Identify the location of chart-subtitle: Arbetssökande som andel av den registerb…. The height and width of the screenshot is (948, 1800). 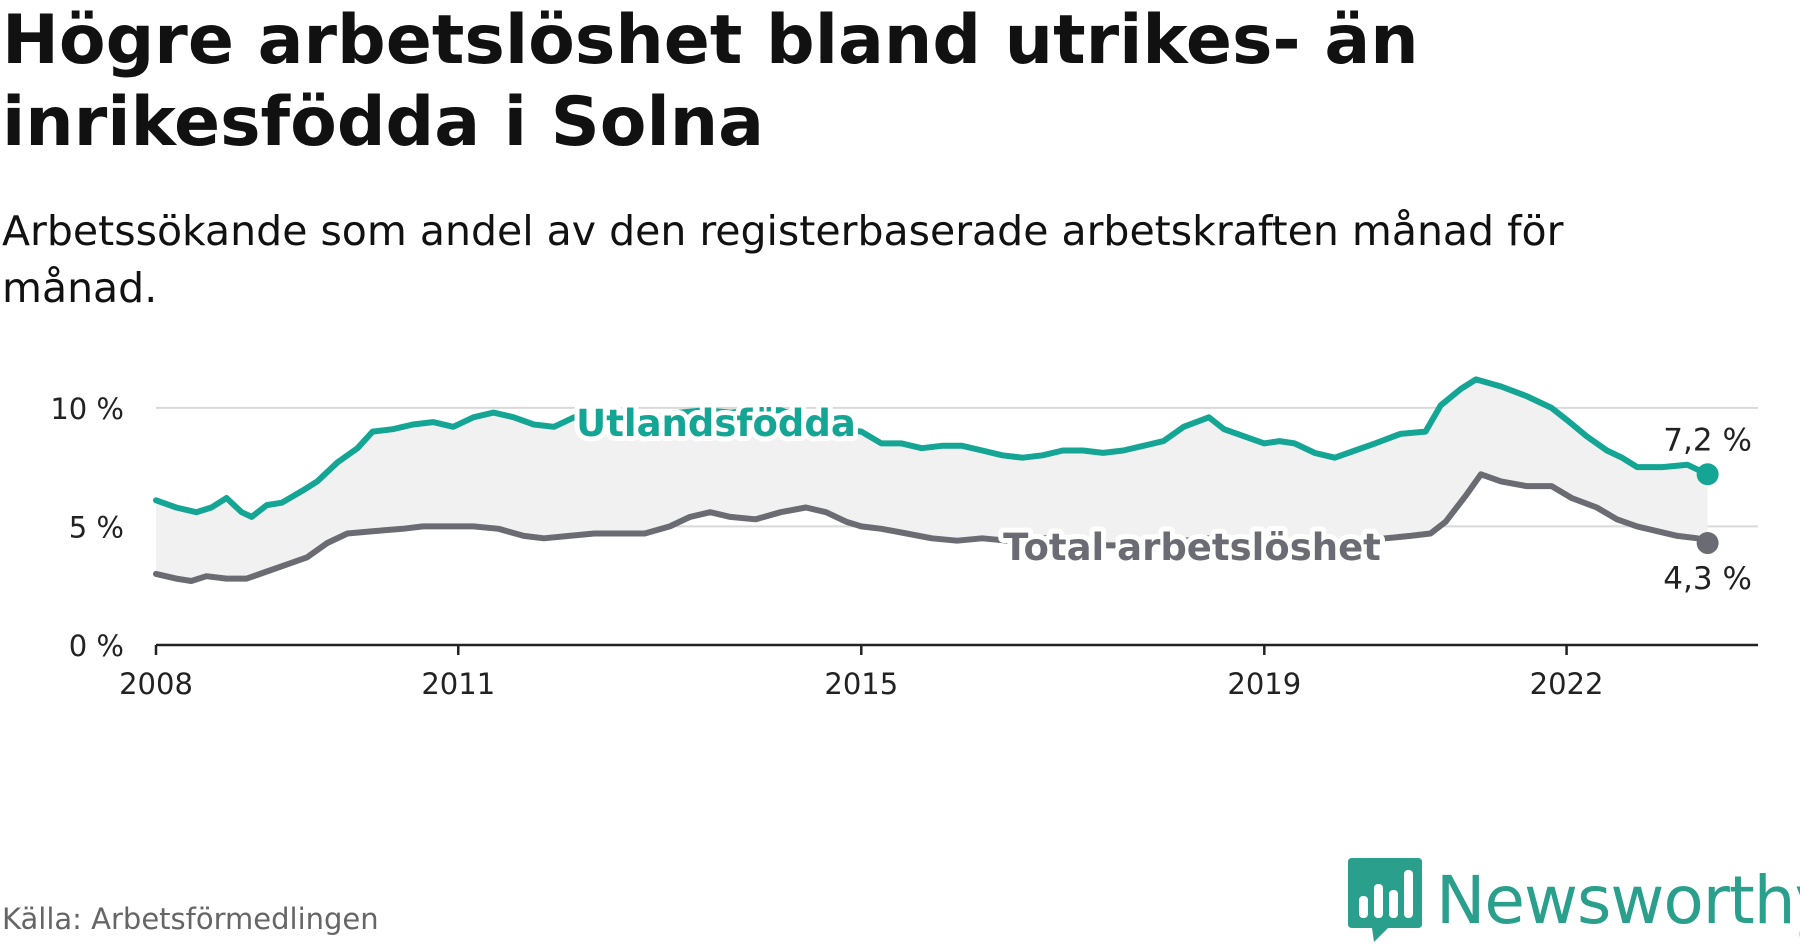
(783, 259).